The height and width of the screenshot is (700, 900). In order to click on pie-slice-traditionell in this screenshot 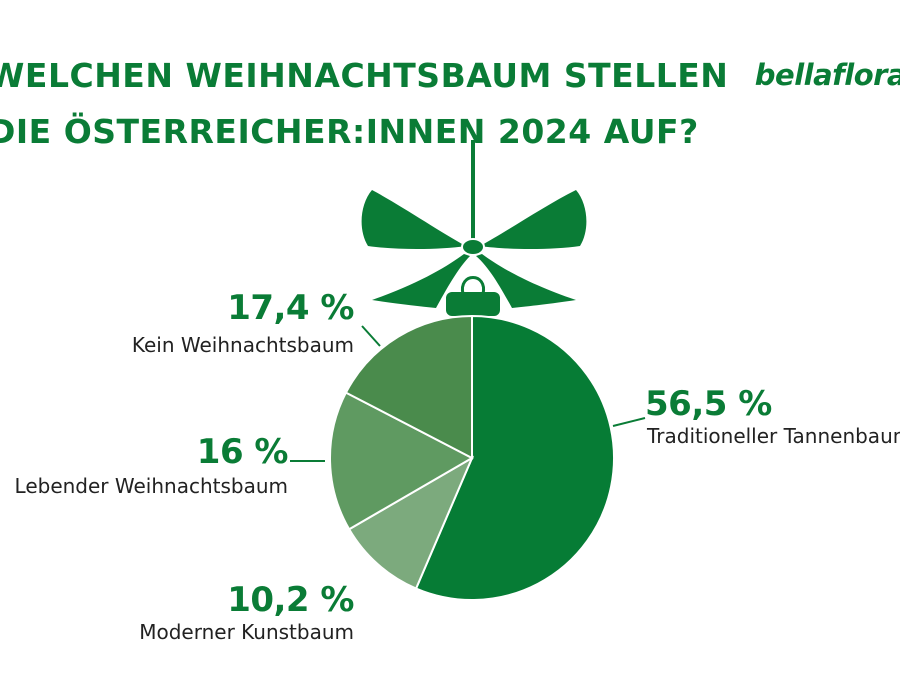, I will do `click(514, 457)`.